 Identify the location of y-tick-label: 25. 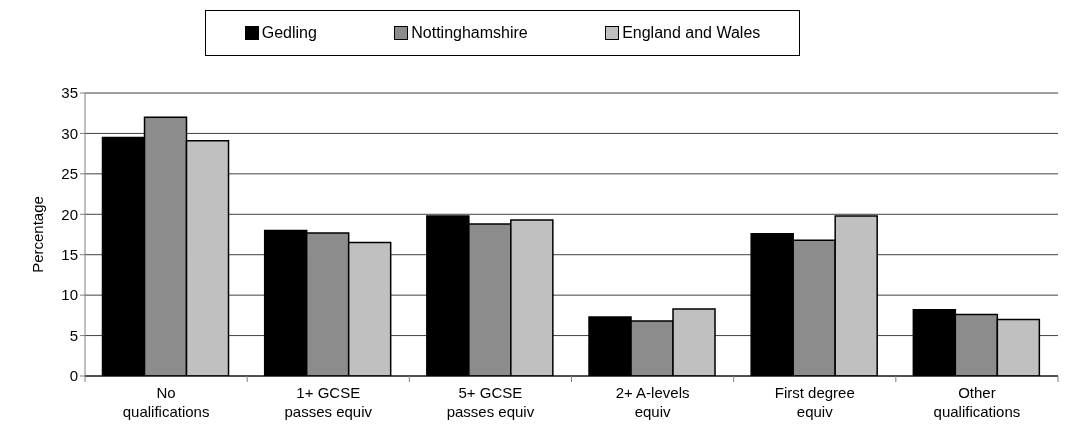
(69, 174).